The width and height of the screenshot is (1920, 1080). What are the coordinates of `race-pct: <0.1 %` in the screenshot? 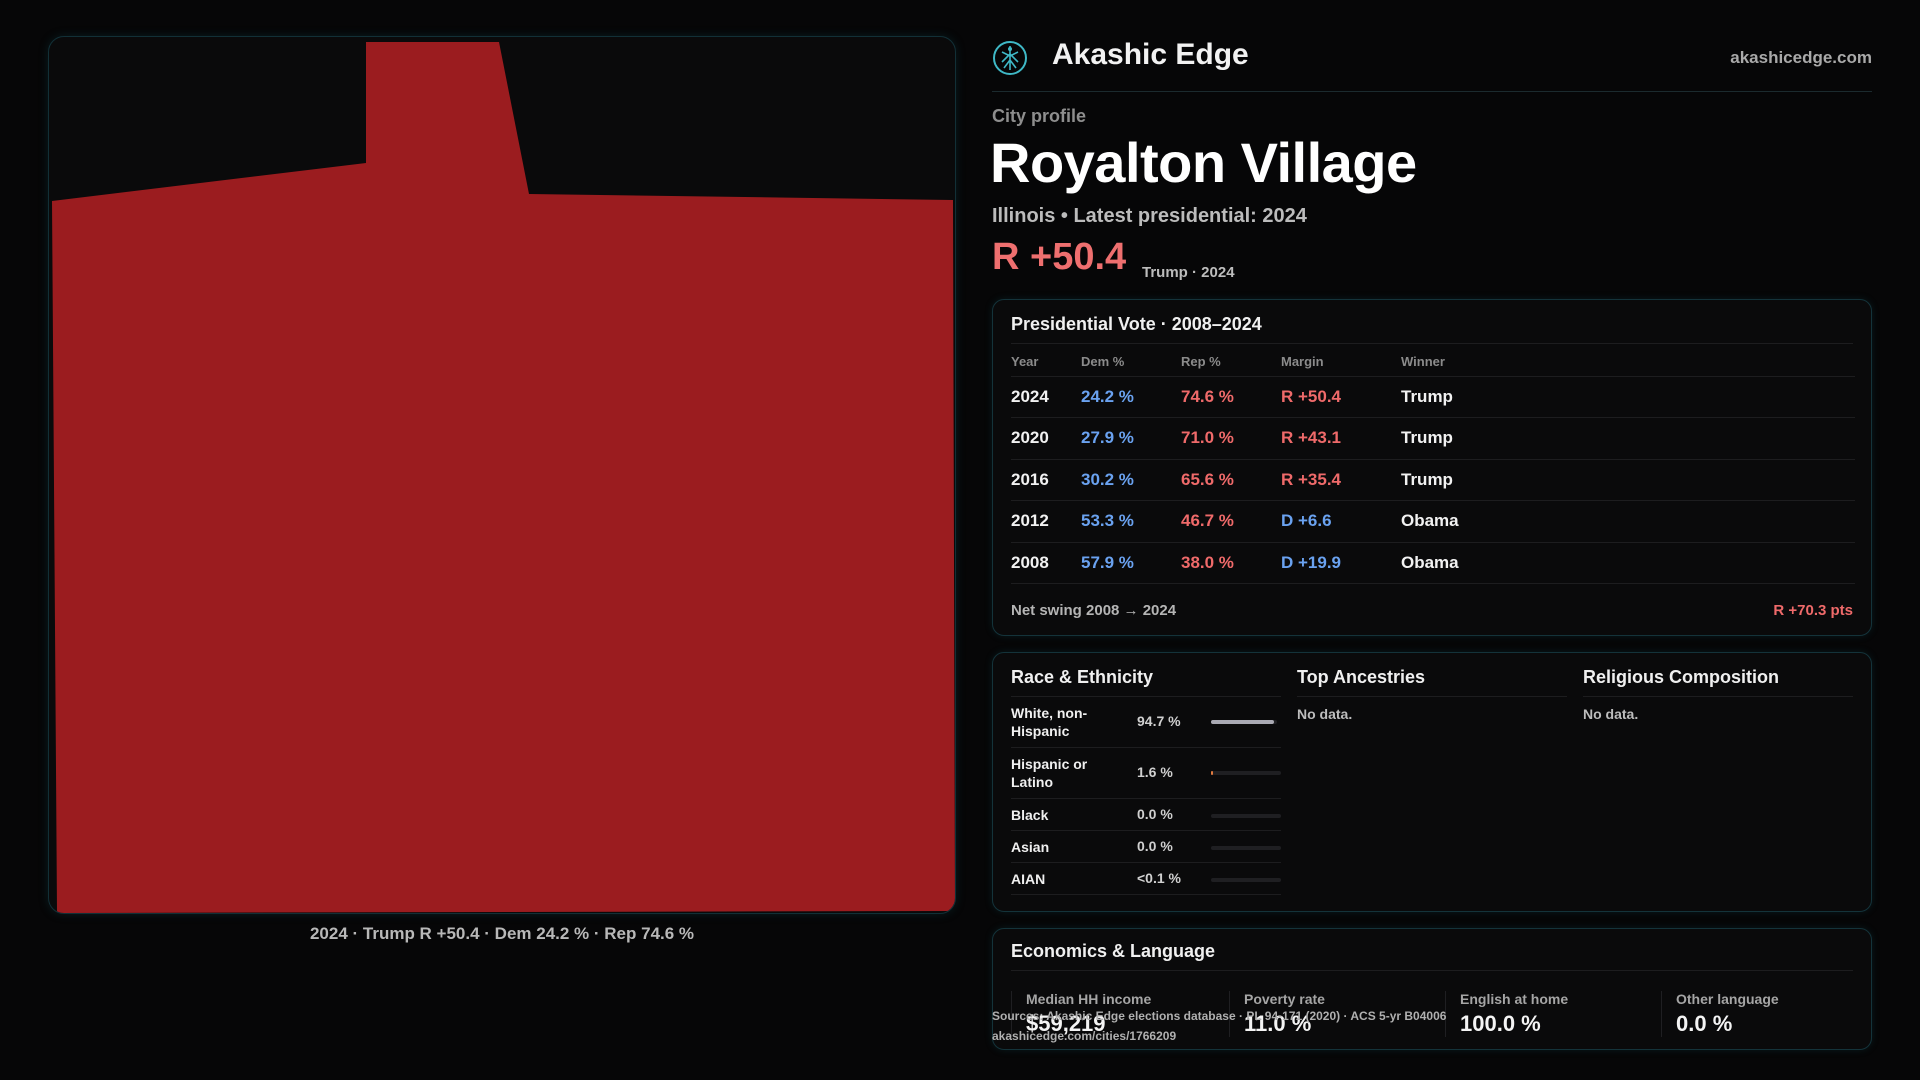 It's located at (1159, 878).